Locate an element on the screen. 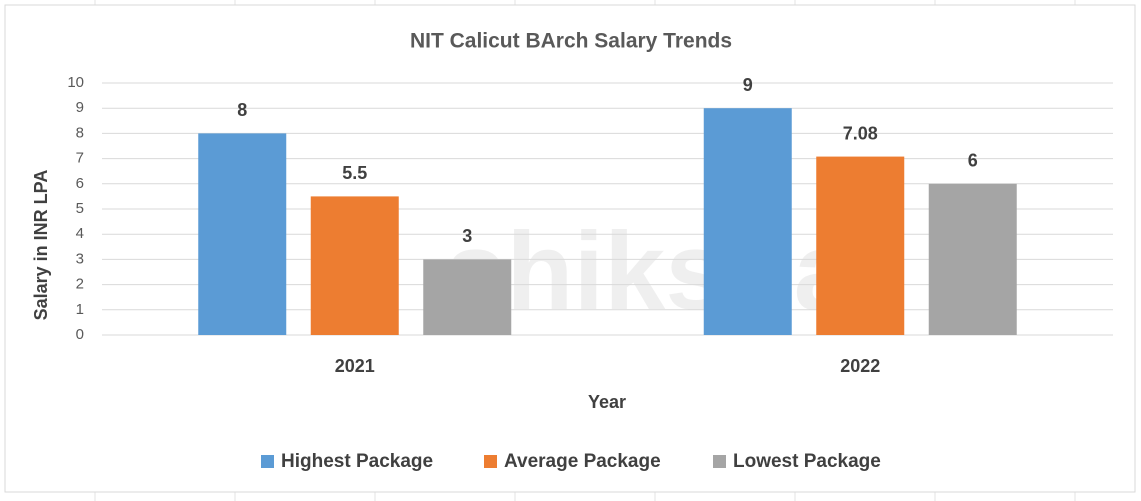  data-label: 6 is located at coordinates (973, 161).